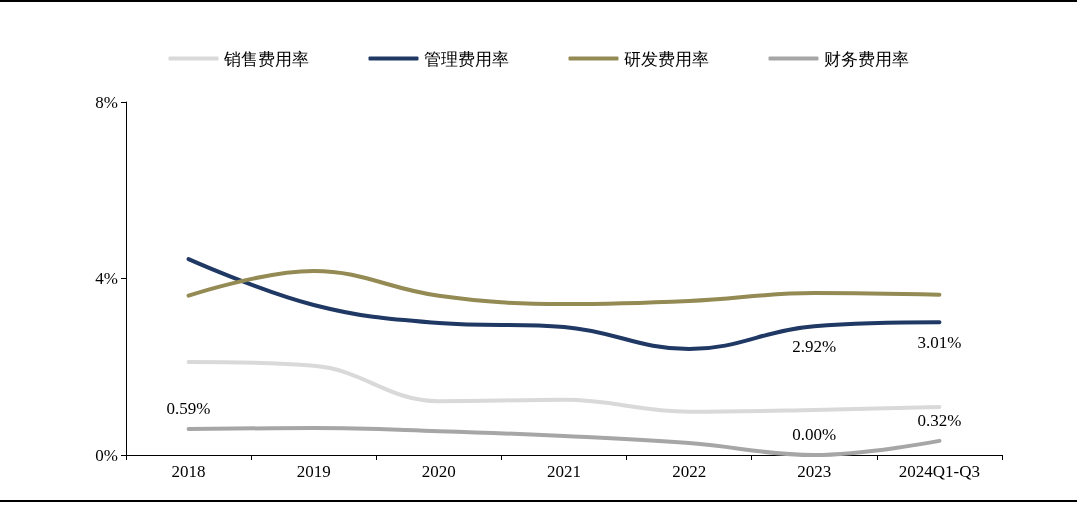  I want to click on x-tick-label: 2023, so click(814, 471).